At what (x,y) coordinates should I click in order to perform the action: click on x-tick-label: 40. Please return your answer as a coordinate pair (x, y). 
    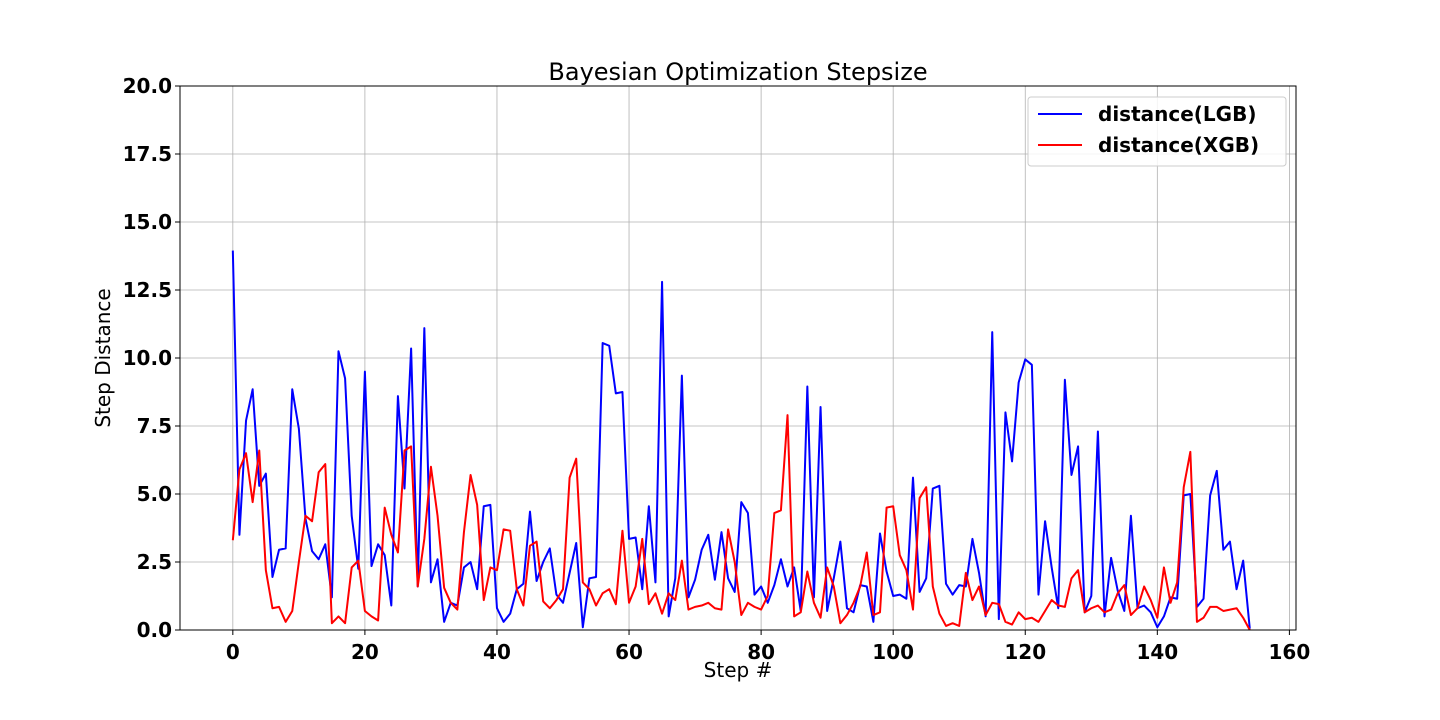
    Looking at the image, I should click on (497, 652).